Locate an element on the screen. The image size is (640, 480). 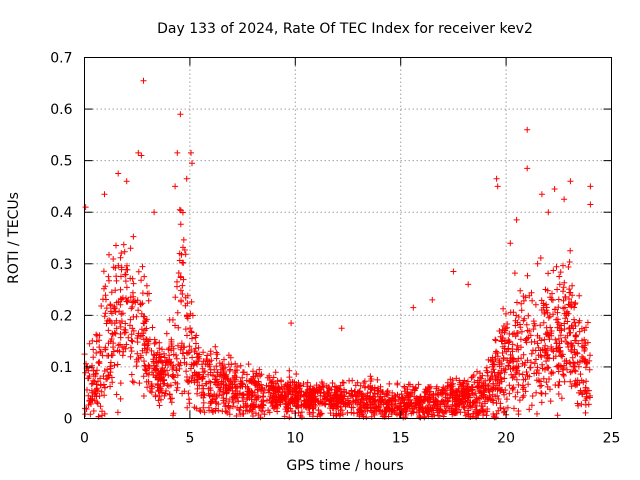
y-tick-label: 0.7 is located at coordinates (61, 59).